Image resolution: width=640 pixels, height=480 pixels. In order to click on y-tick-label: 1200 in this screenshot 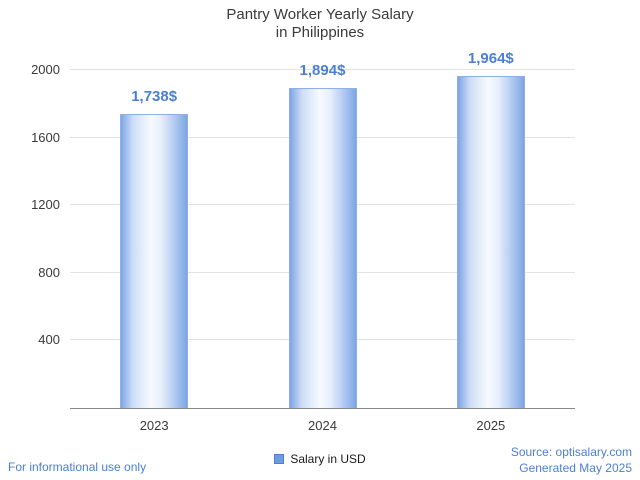, I will do `click(45, 205)`.